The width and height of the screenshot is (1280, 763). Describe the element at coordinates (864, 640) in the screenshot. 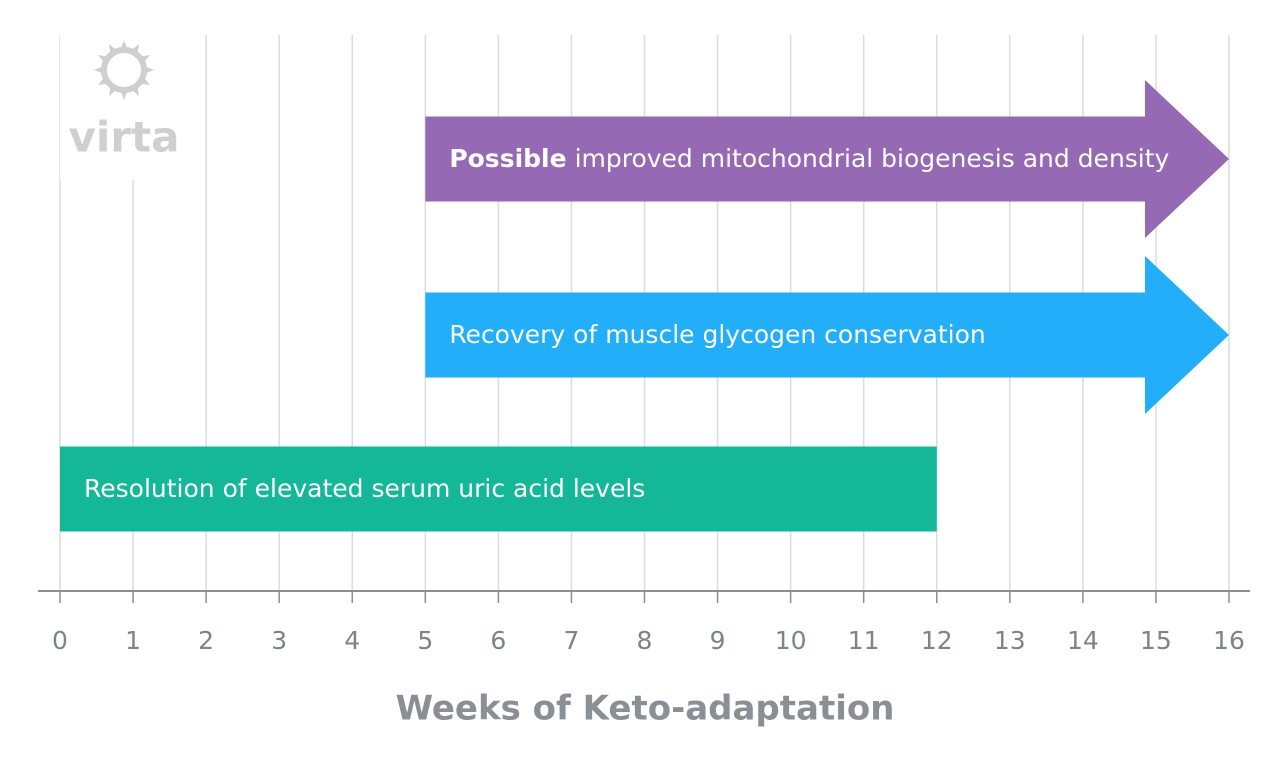

I see `x-tick-label: 11` at that location.